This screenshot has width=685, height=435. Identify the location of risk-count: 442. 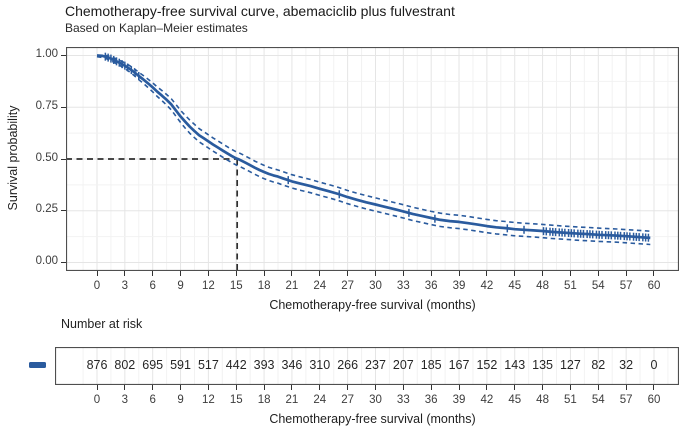
(236, 365).